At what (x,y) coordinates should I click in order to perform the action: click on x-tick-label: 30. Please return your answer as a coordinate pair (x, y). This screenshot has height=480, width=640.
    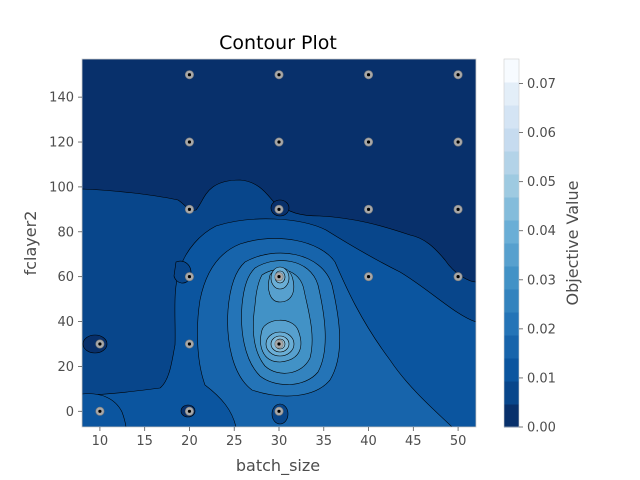
    Looking at the image, I should click on (279, 441).